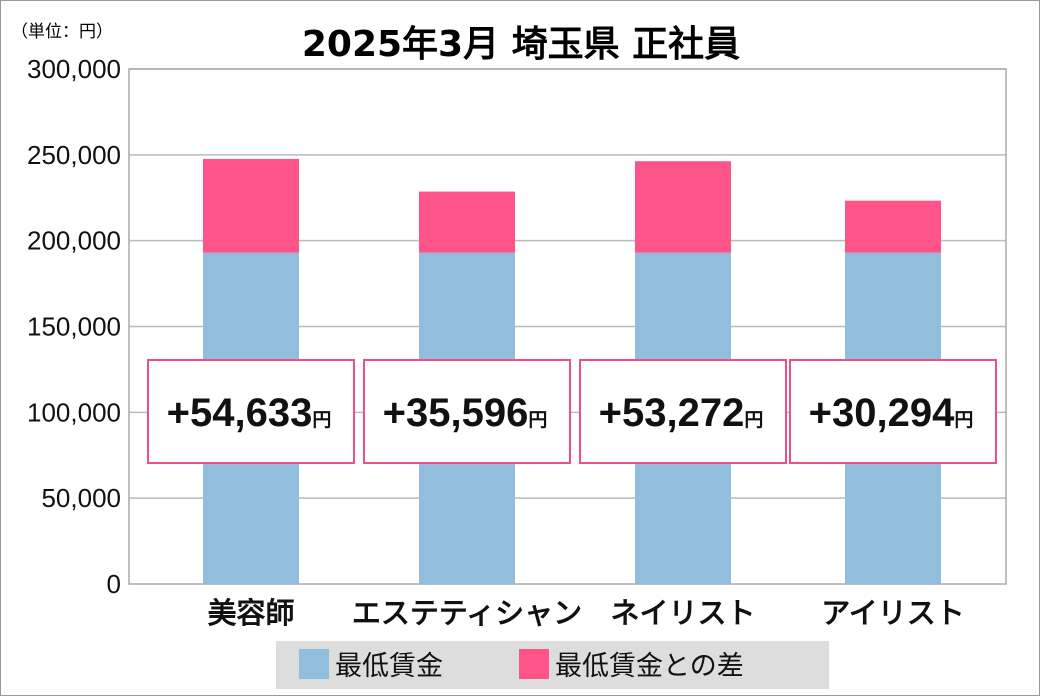 The image size is (1040, 696). Describe the element at coordinates (649, 666) in the screenshot. I see `legend-label: 最低賃金との差` at that location.